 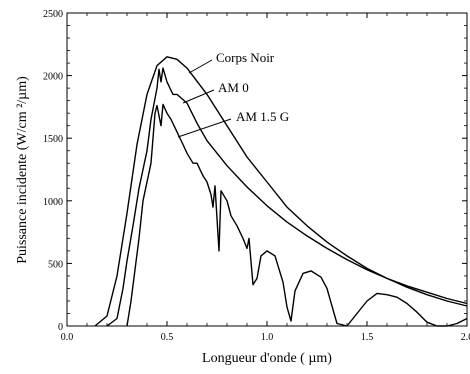 I want to click on y-tick-label: 2500, so click(x=53, y=14).